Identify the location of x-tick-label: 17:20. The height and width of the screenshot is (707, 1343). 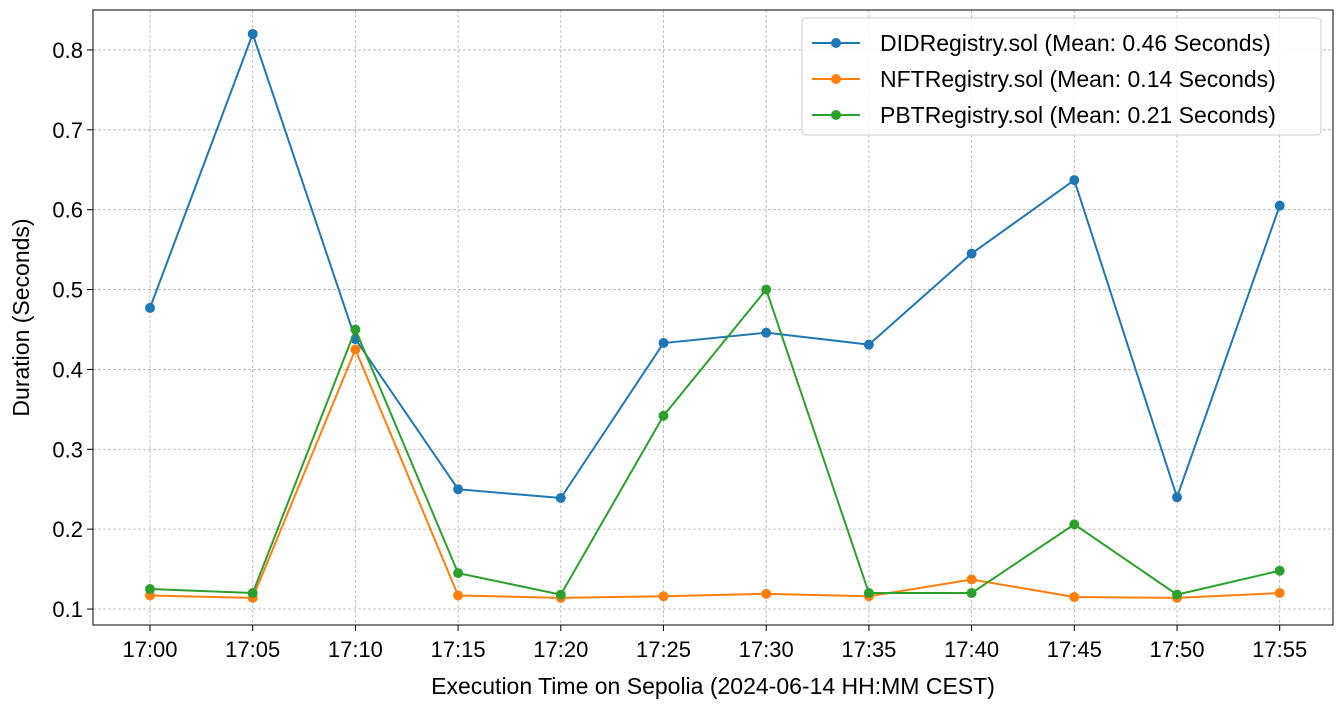
(560, 649).